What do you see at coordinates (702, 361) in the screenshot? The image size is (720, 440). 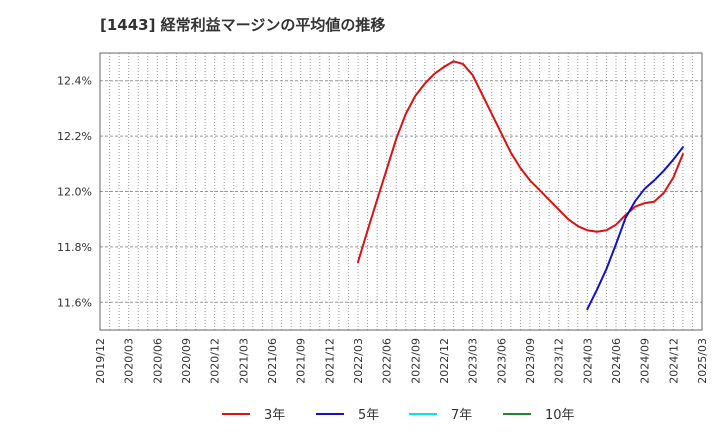 I see `x-tick-label: 2025/03` at bounding box center [702, 361].